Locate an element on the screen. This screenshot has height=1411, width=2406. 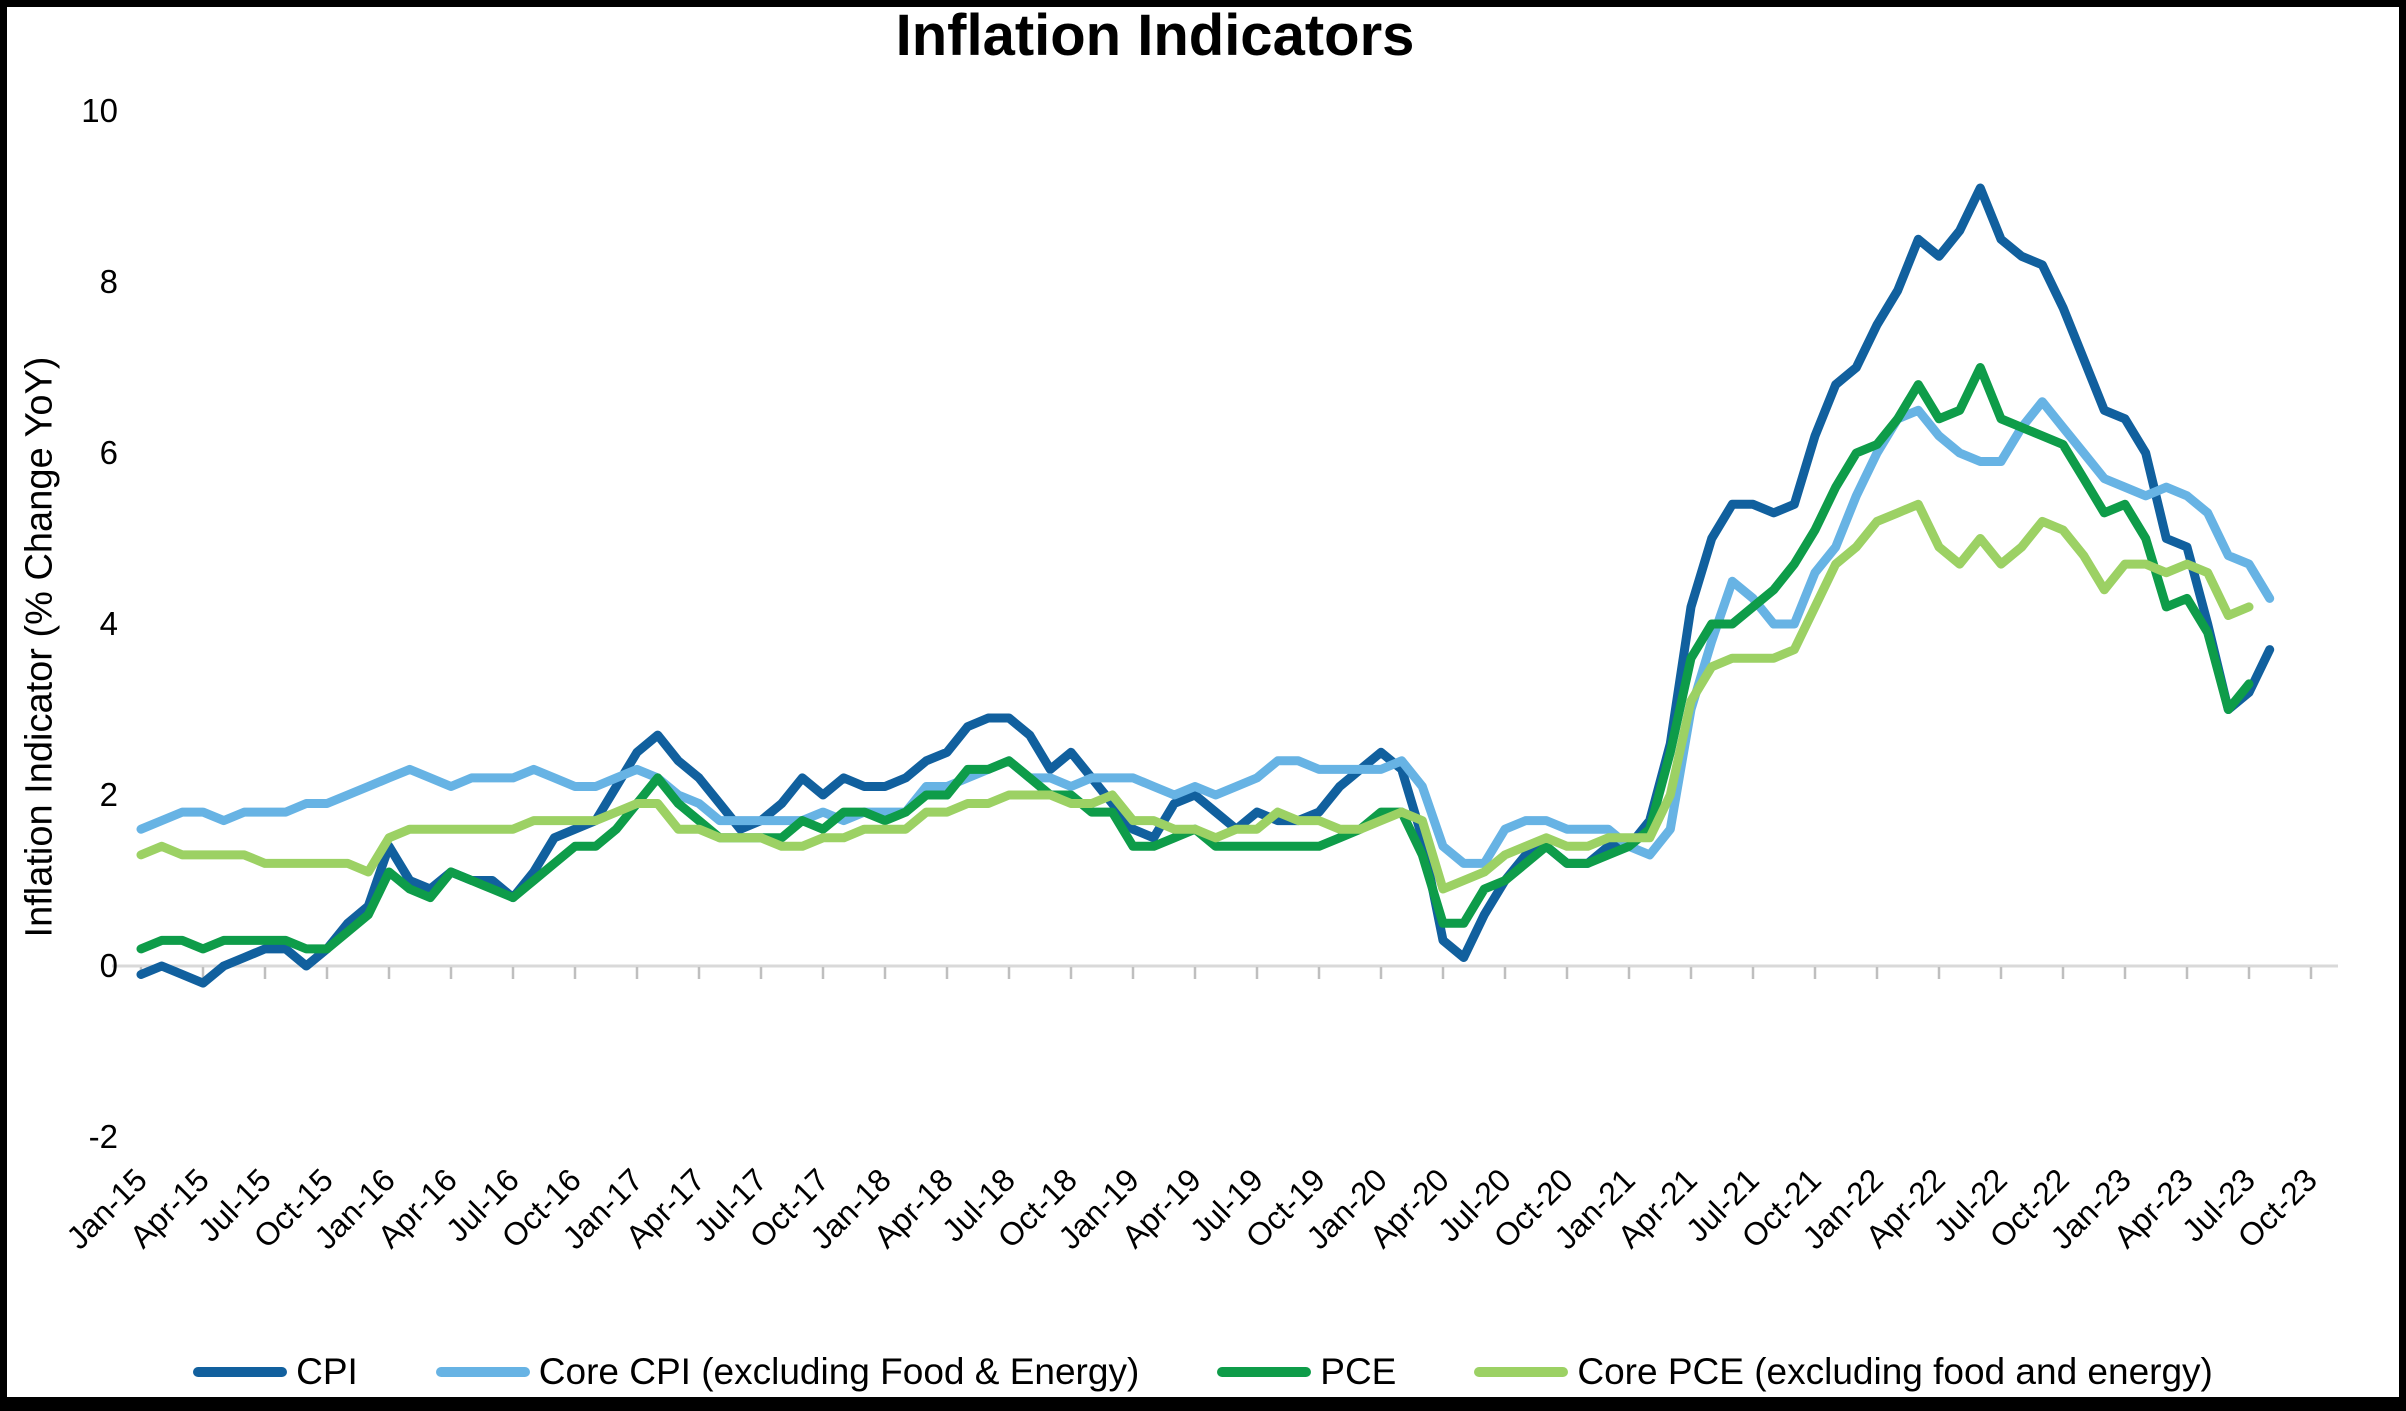
y-tick-label: 2 is located at coordinates (109, 794).